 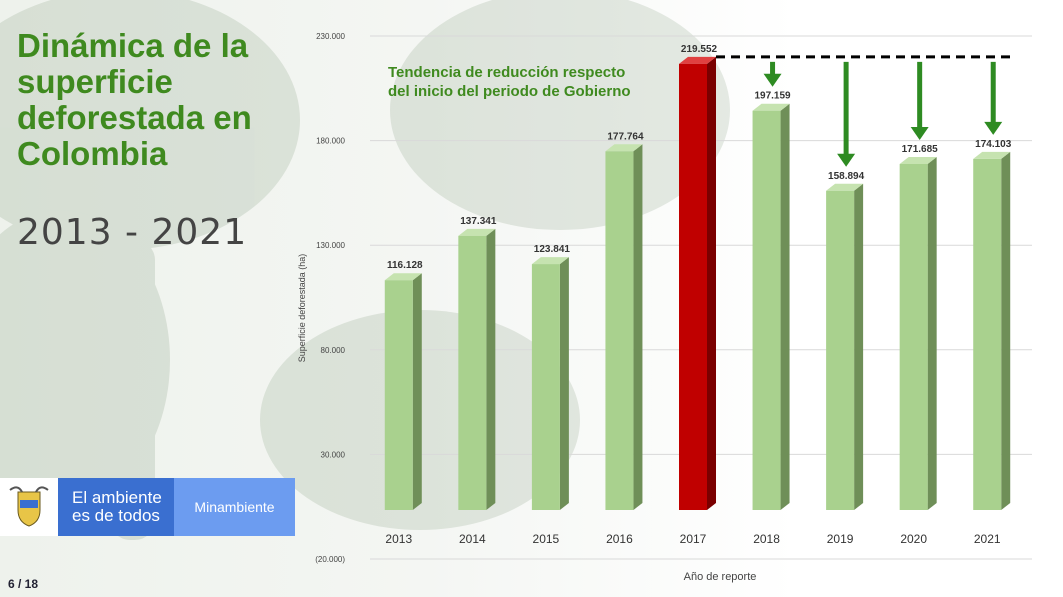 What do you see at coordinates (771, 107) in the screenshot?
I see `bar-top-2018` at bounding box center [771, 107].